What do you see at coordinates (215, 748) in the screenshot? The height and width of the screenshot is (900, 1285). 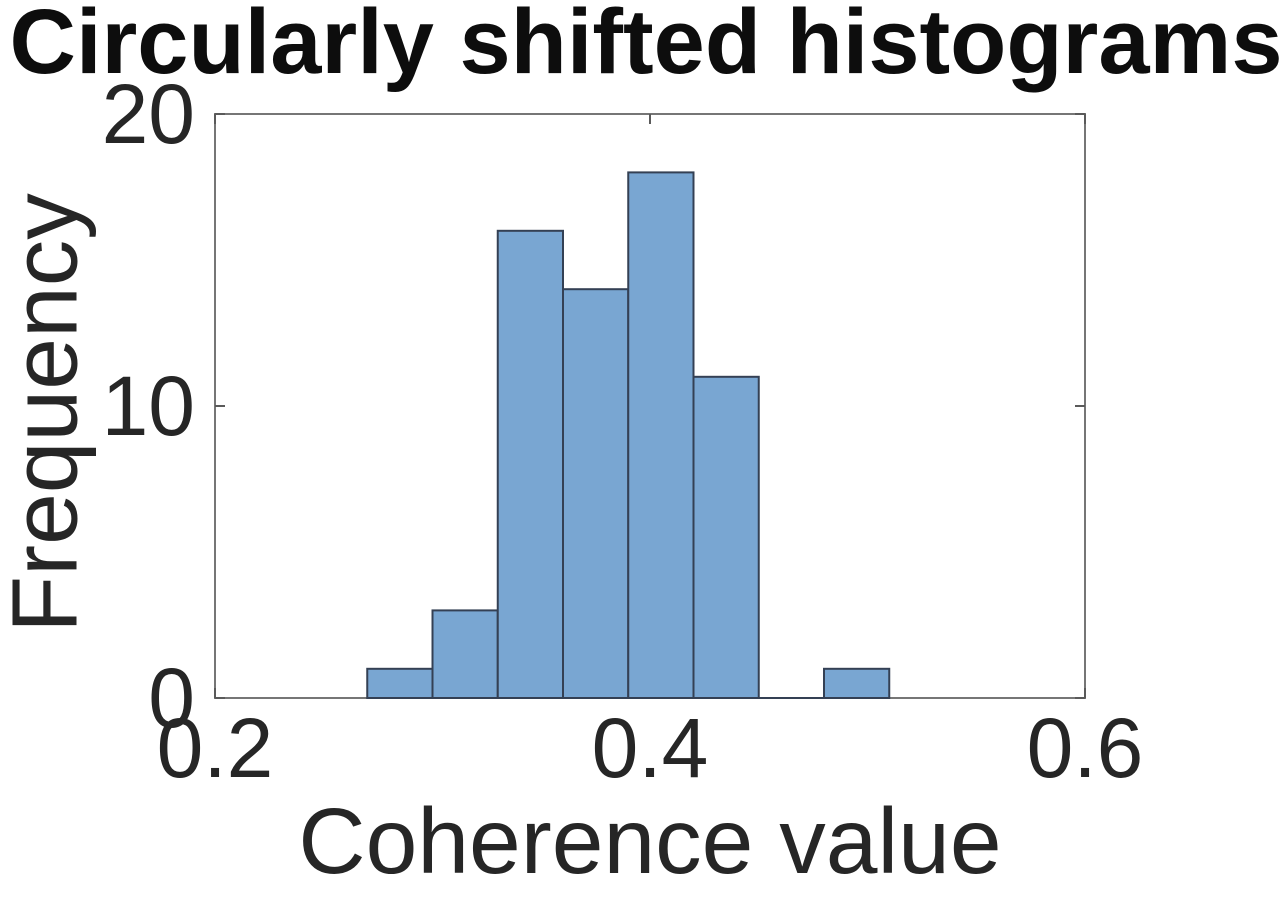 I see `x-tick-label: 0.2` at bounding box center [215, 748].